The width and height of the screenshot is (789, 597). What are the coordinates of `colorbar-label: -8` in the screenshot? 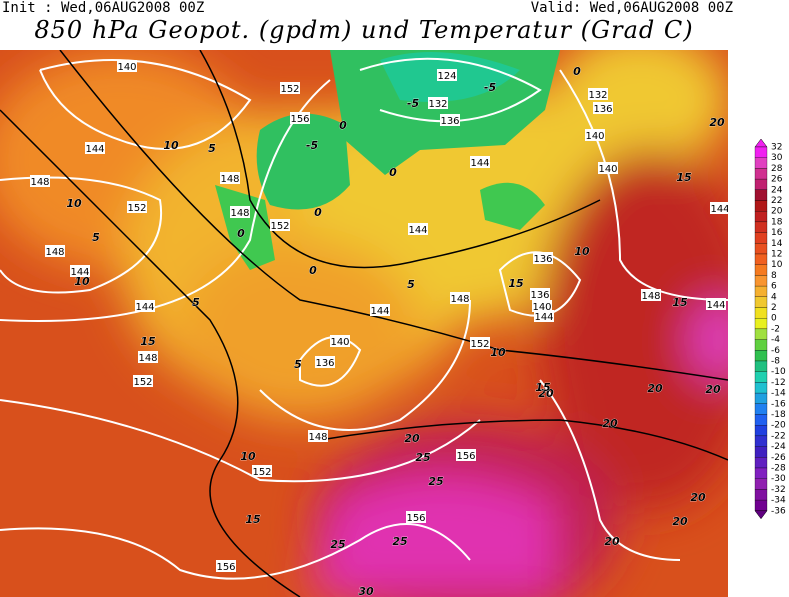 It's located at (775, 362).